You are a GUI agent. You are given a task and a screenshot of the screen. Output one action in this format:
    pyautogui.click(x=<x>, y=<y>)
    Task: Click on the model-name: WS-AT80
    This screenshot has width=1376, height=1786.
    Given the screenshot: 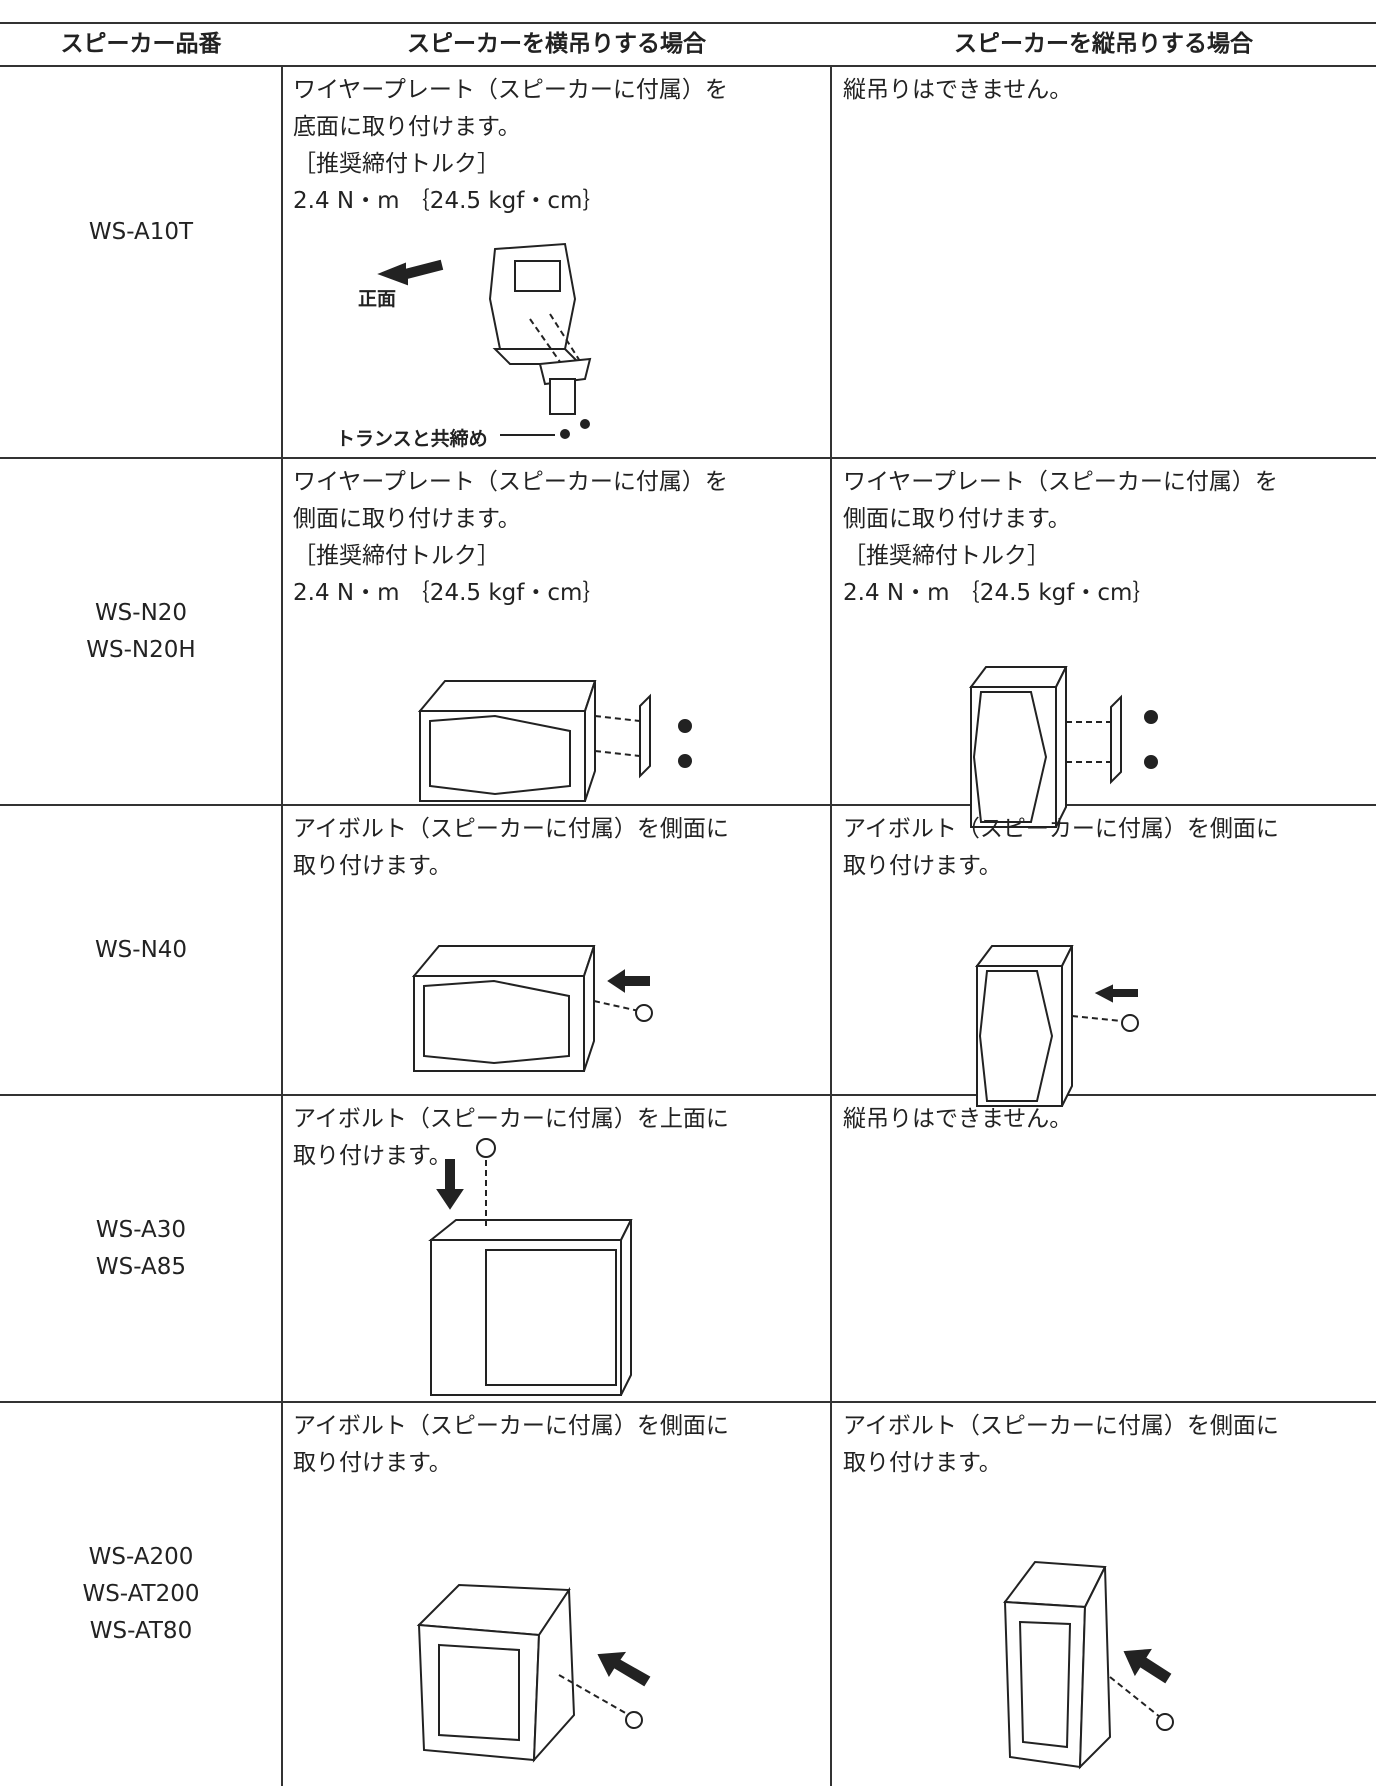 What is the action you would take?
    pyautogui.click(x=141, y=1630)
    